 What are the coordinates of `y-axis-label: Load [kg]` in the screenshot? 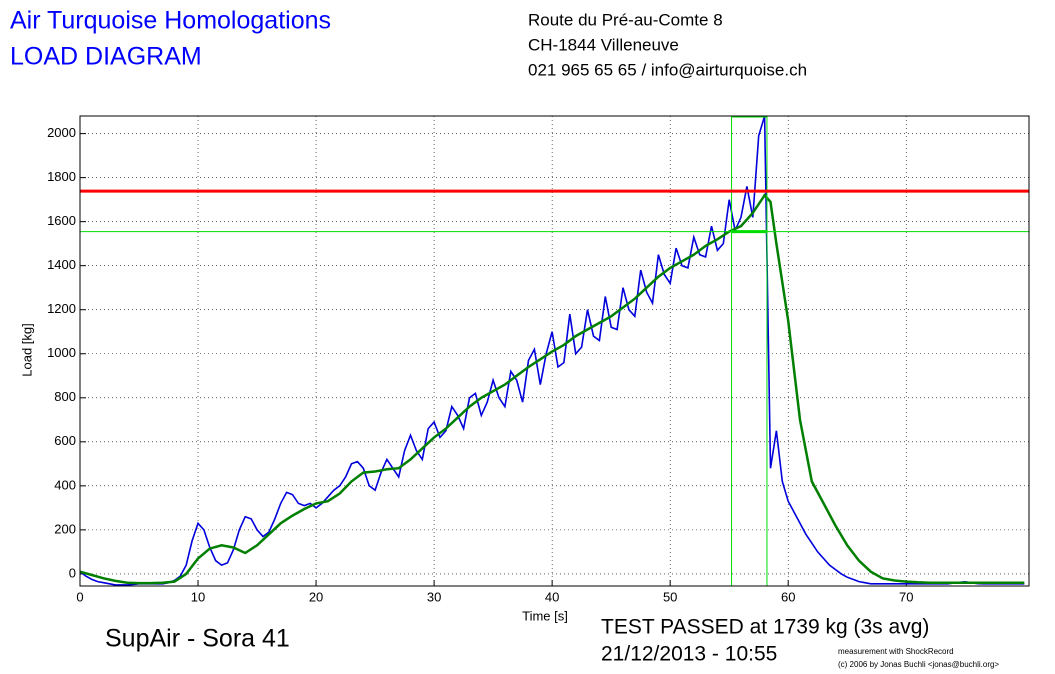 It's located at (26, 350).